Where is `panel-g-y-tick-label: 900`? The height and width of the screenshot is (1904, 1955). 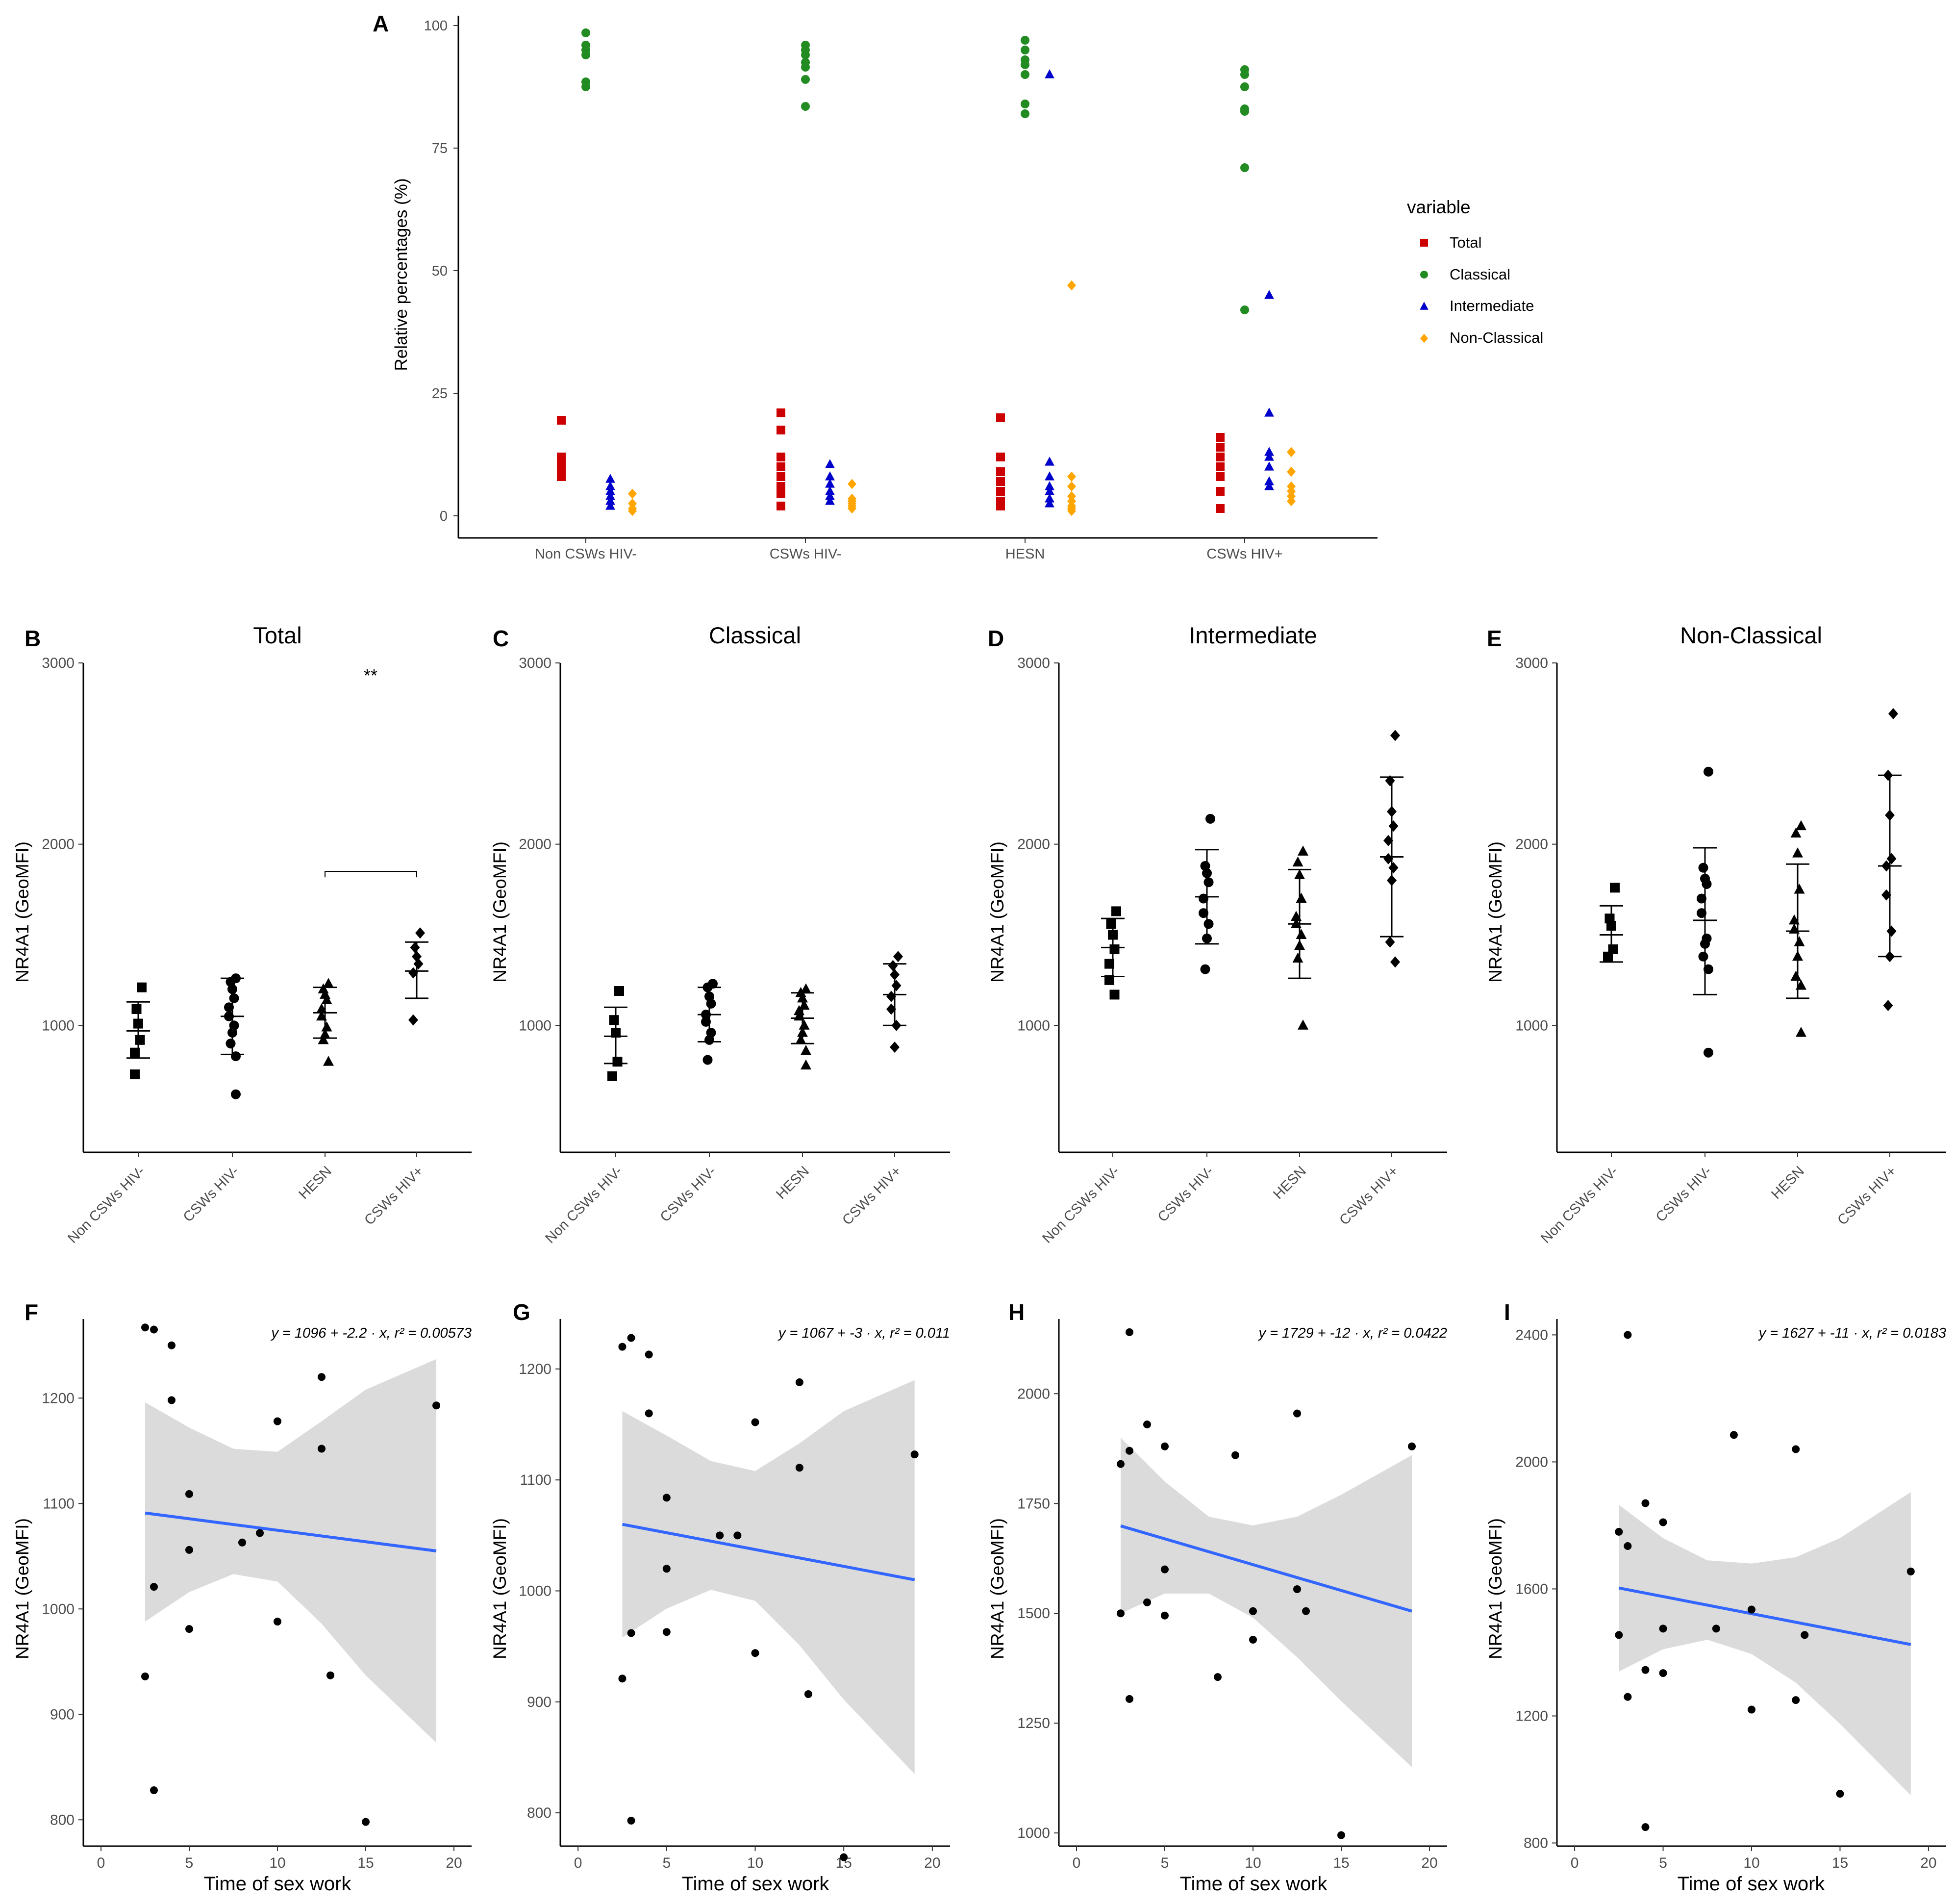 panel-g-y-tick-label: 900 is located at coordinates (539, 1702).